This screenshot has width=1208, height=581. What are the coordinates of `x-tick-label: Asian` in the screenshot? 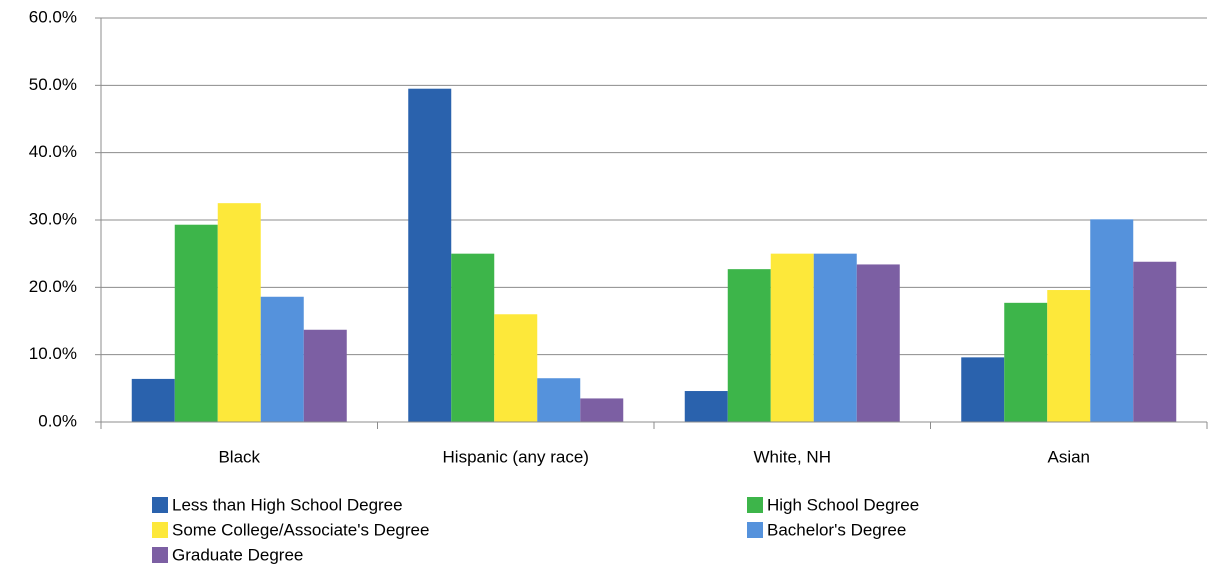 It's located at (1068, 456).